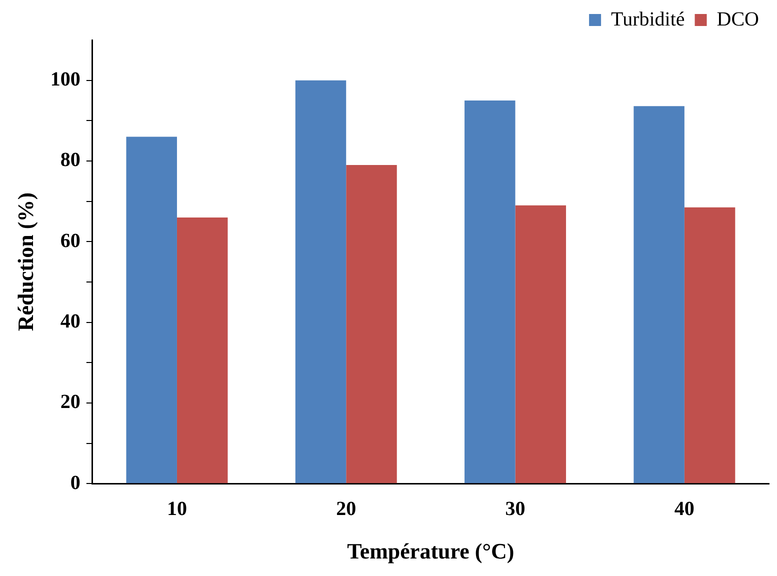 This screenshot has height=576, width=777. What do you see at coordinates (25, 262) in the screenshot?
I see `y-axis-title: Réduction (%)` at bounding box center [25, 262].